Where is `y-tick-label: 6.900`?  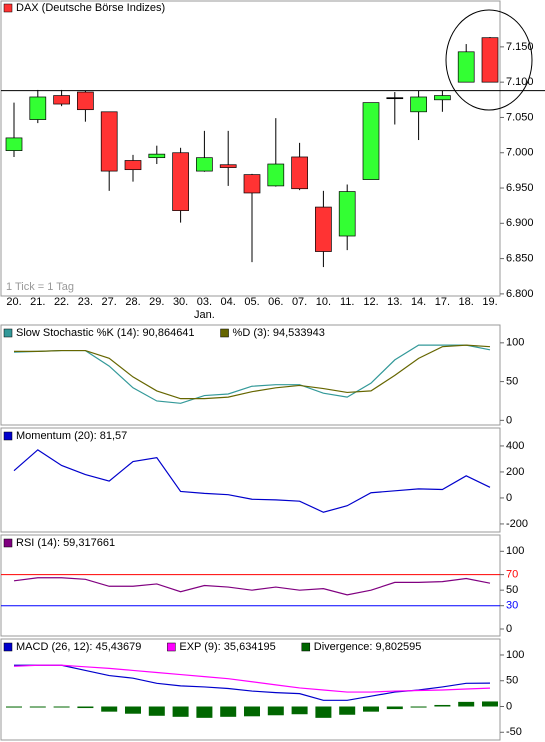 y-tick-label: 6.900 is located at coordinates (520, 223).